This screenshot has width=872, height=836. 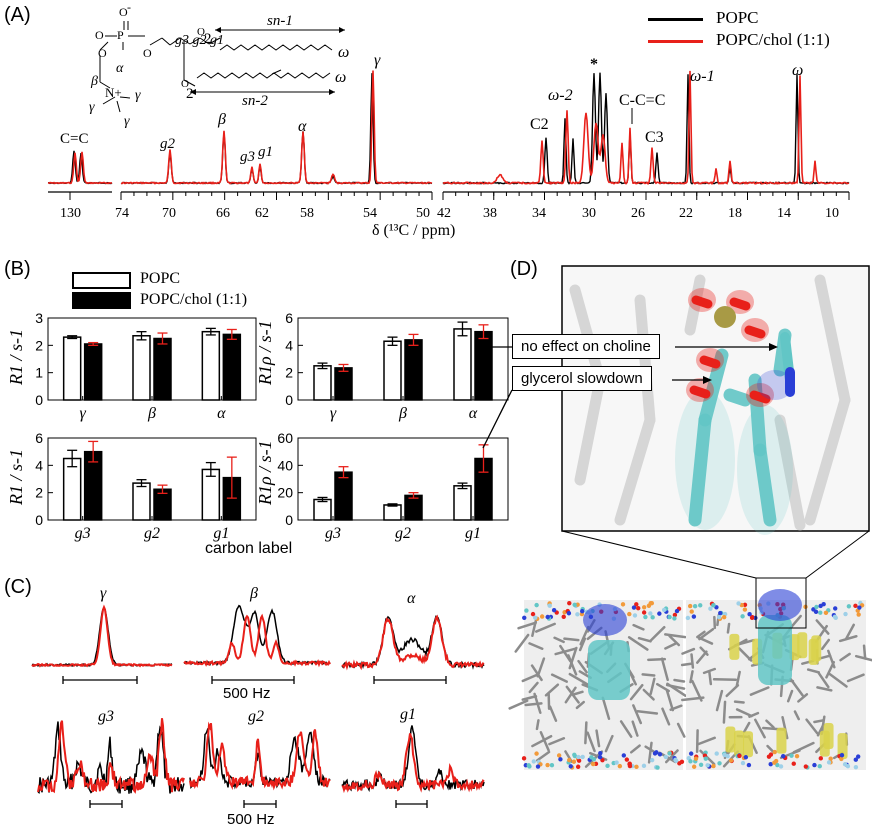 I want to click on tick-a3-30: 30, so click(x=589, y=213).